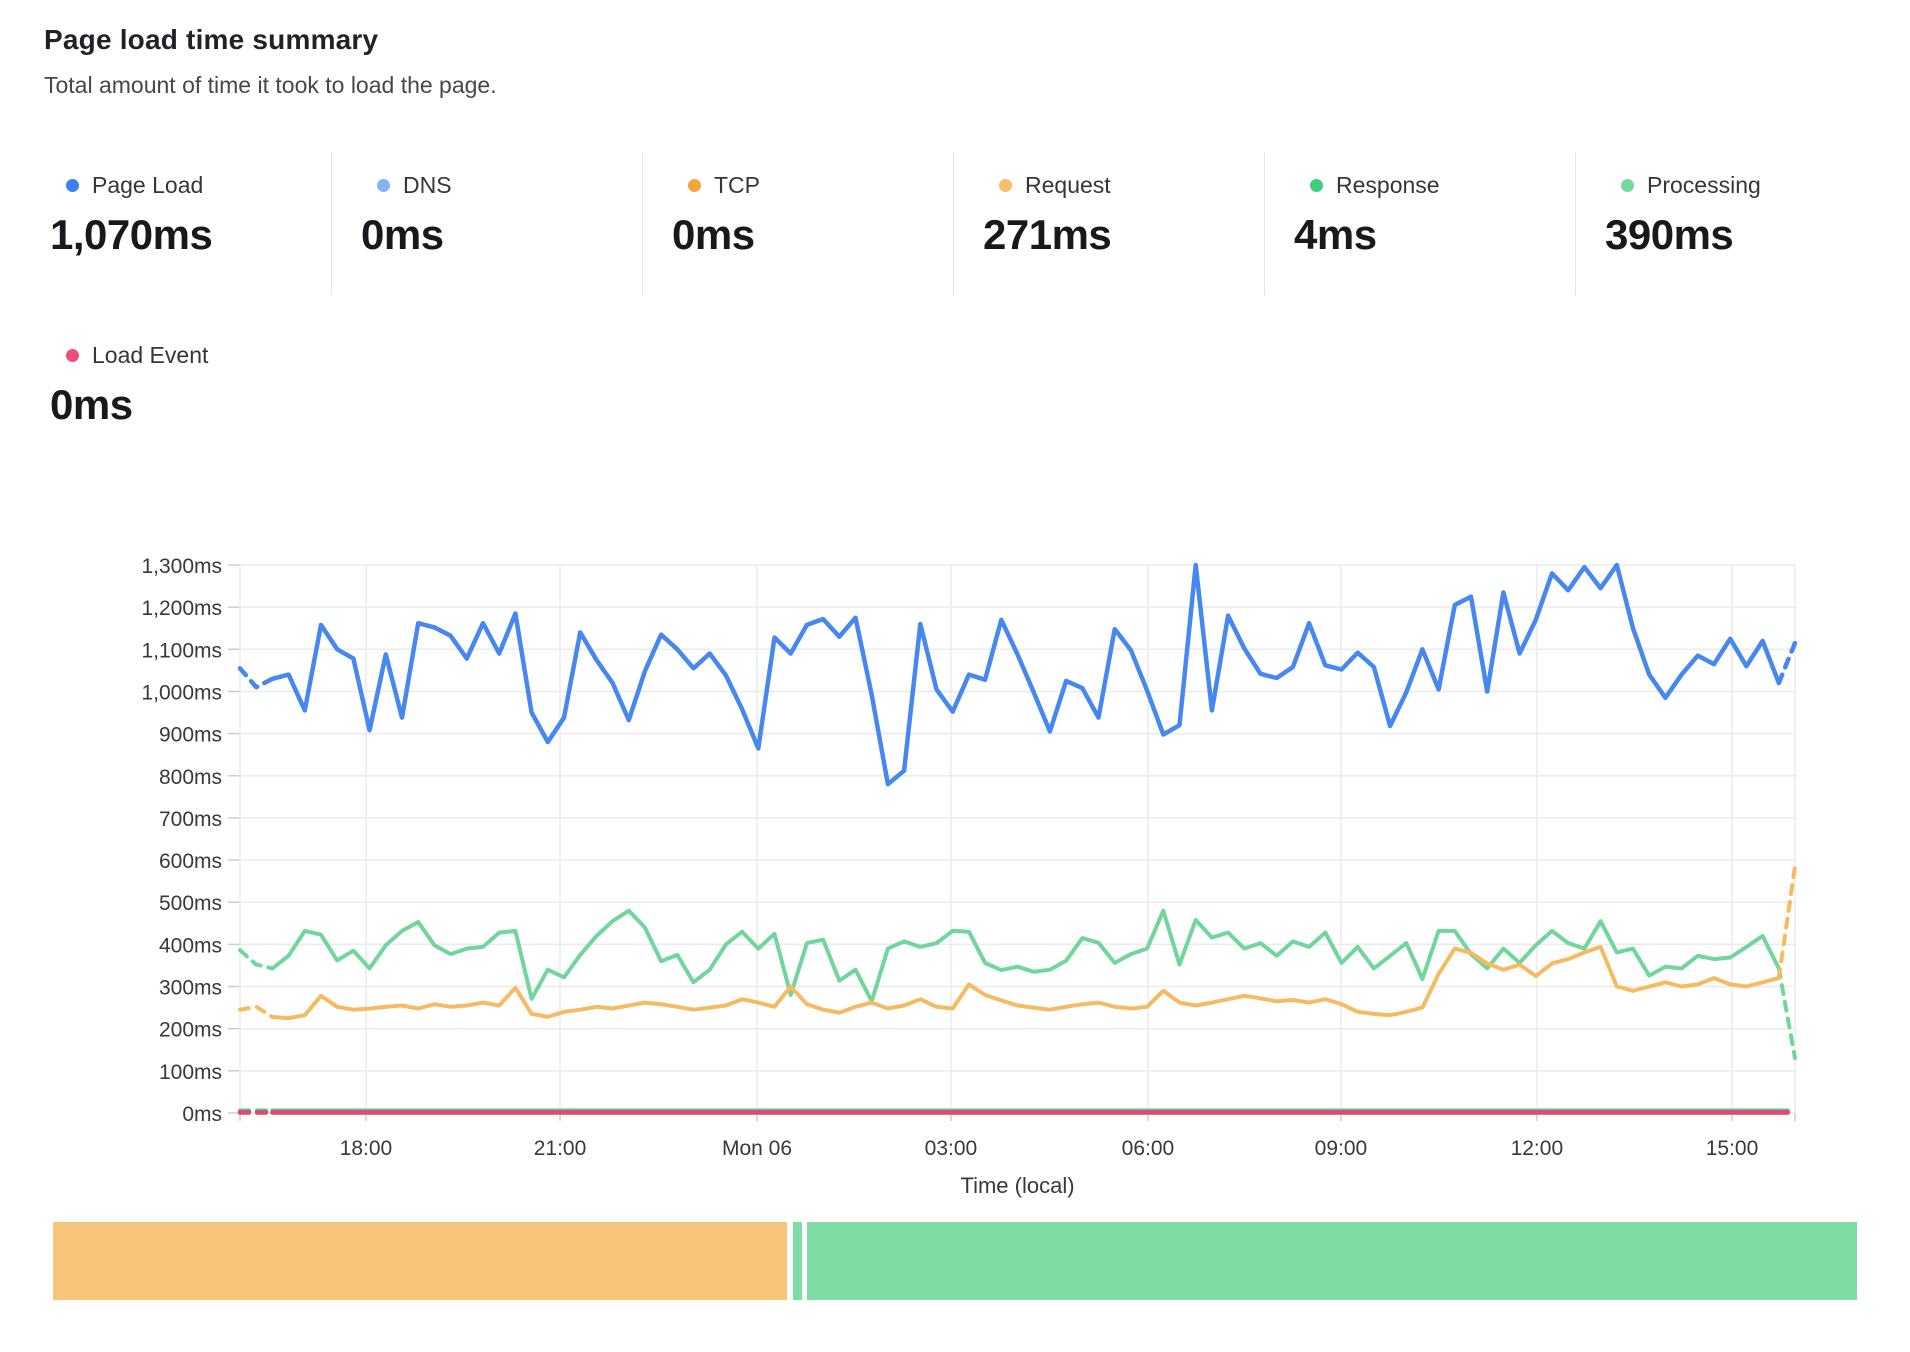  Describe the element at coordinates (1787, 663) in the screenshot. I see `series-page-load-dash-tail` at that location.